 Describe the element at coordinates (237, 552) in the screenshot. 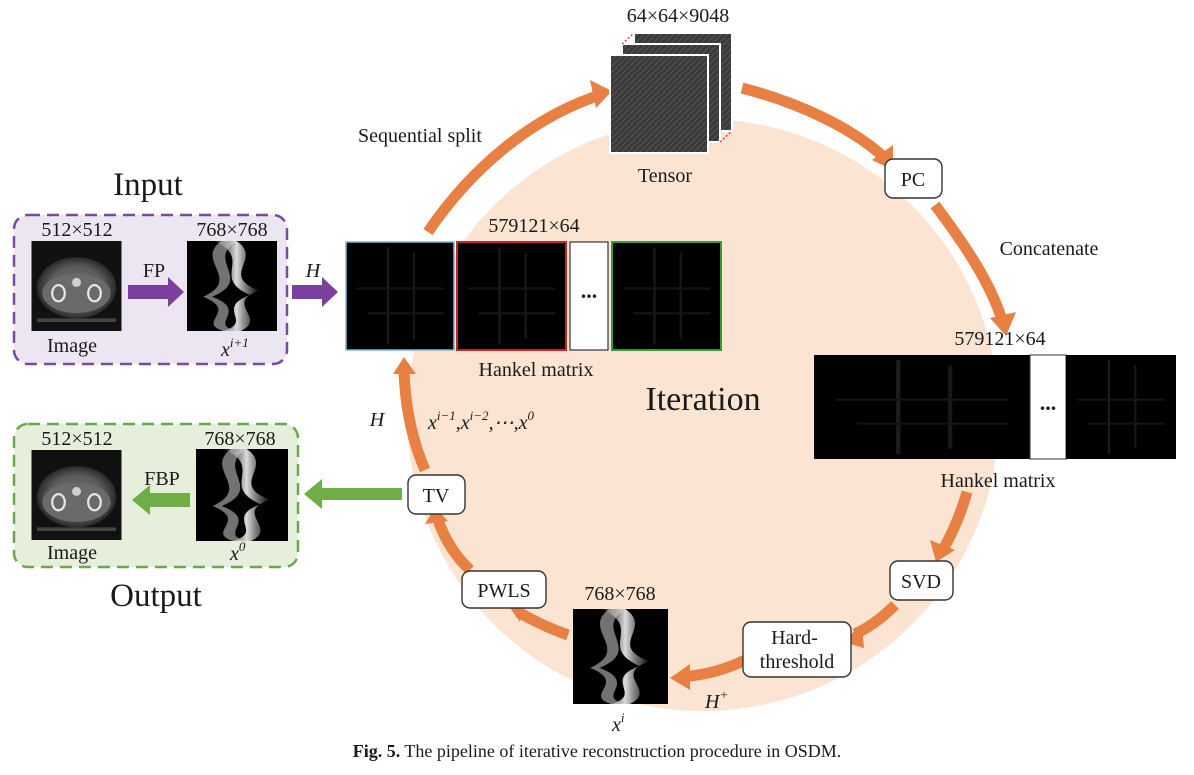

I see `output-sino-label: x0` at that location.